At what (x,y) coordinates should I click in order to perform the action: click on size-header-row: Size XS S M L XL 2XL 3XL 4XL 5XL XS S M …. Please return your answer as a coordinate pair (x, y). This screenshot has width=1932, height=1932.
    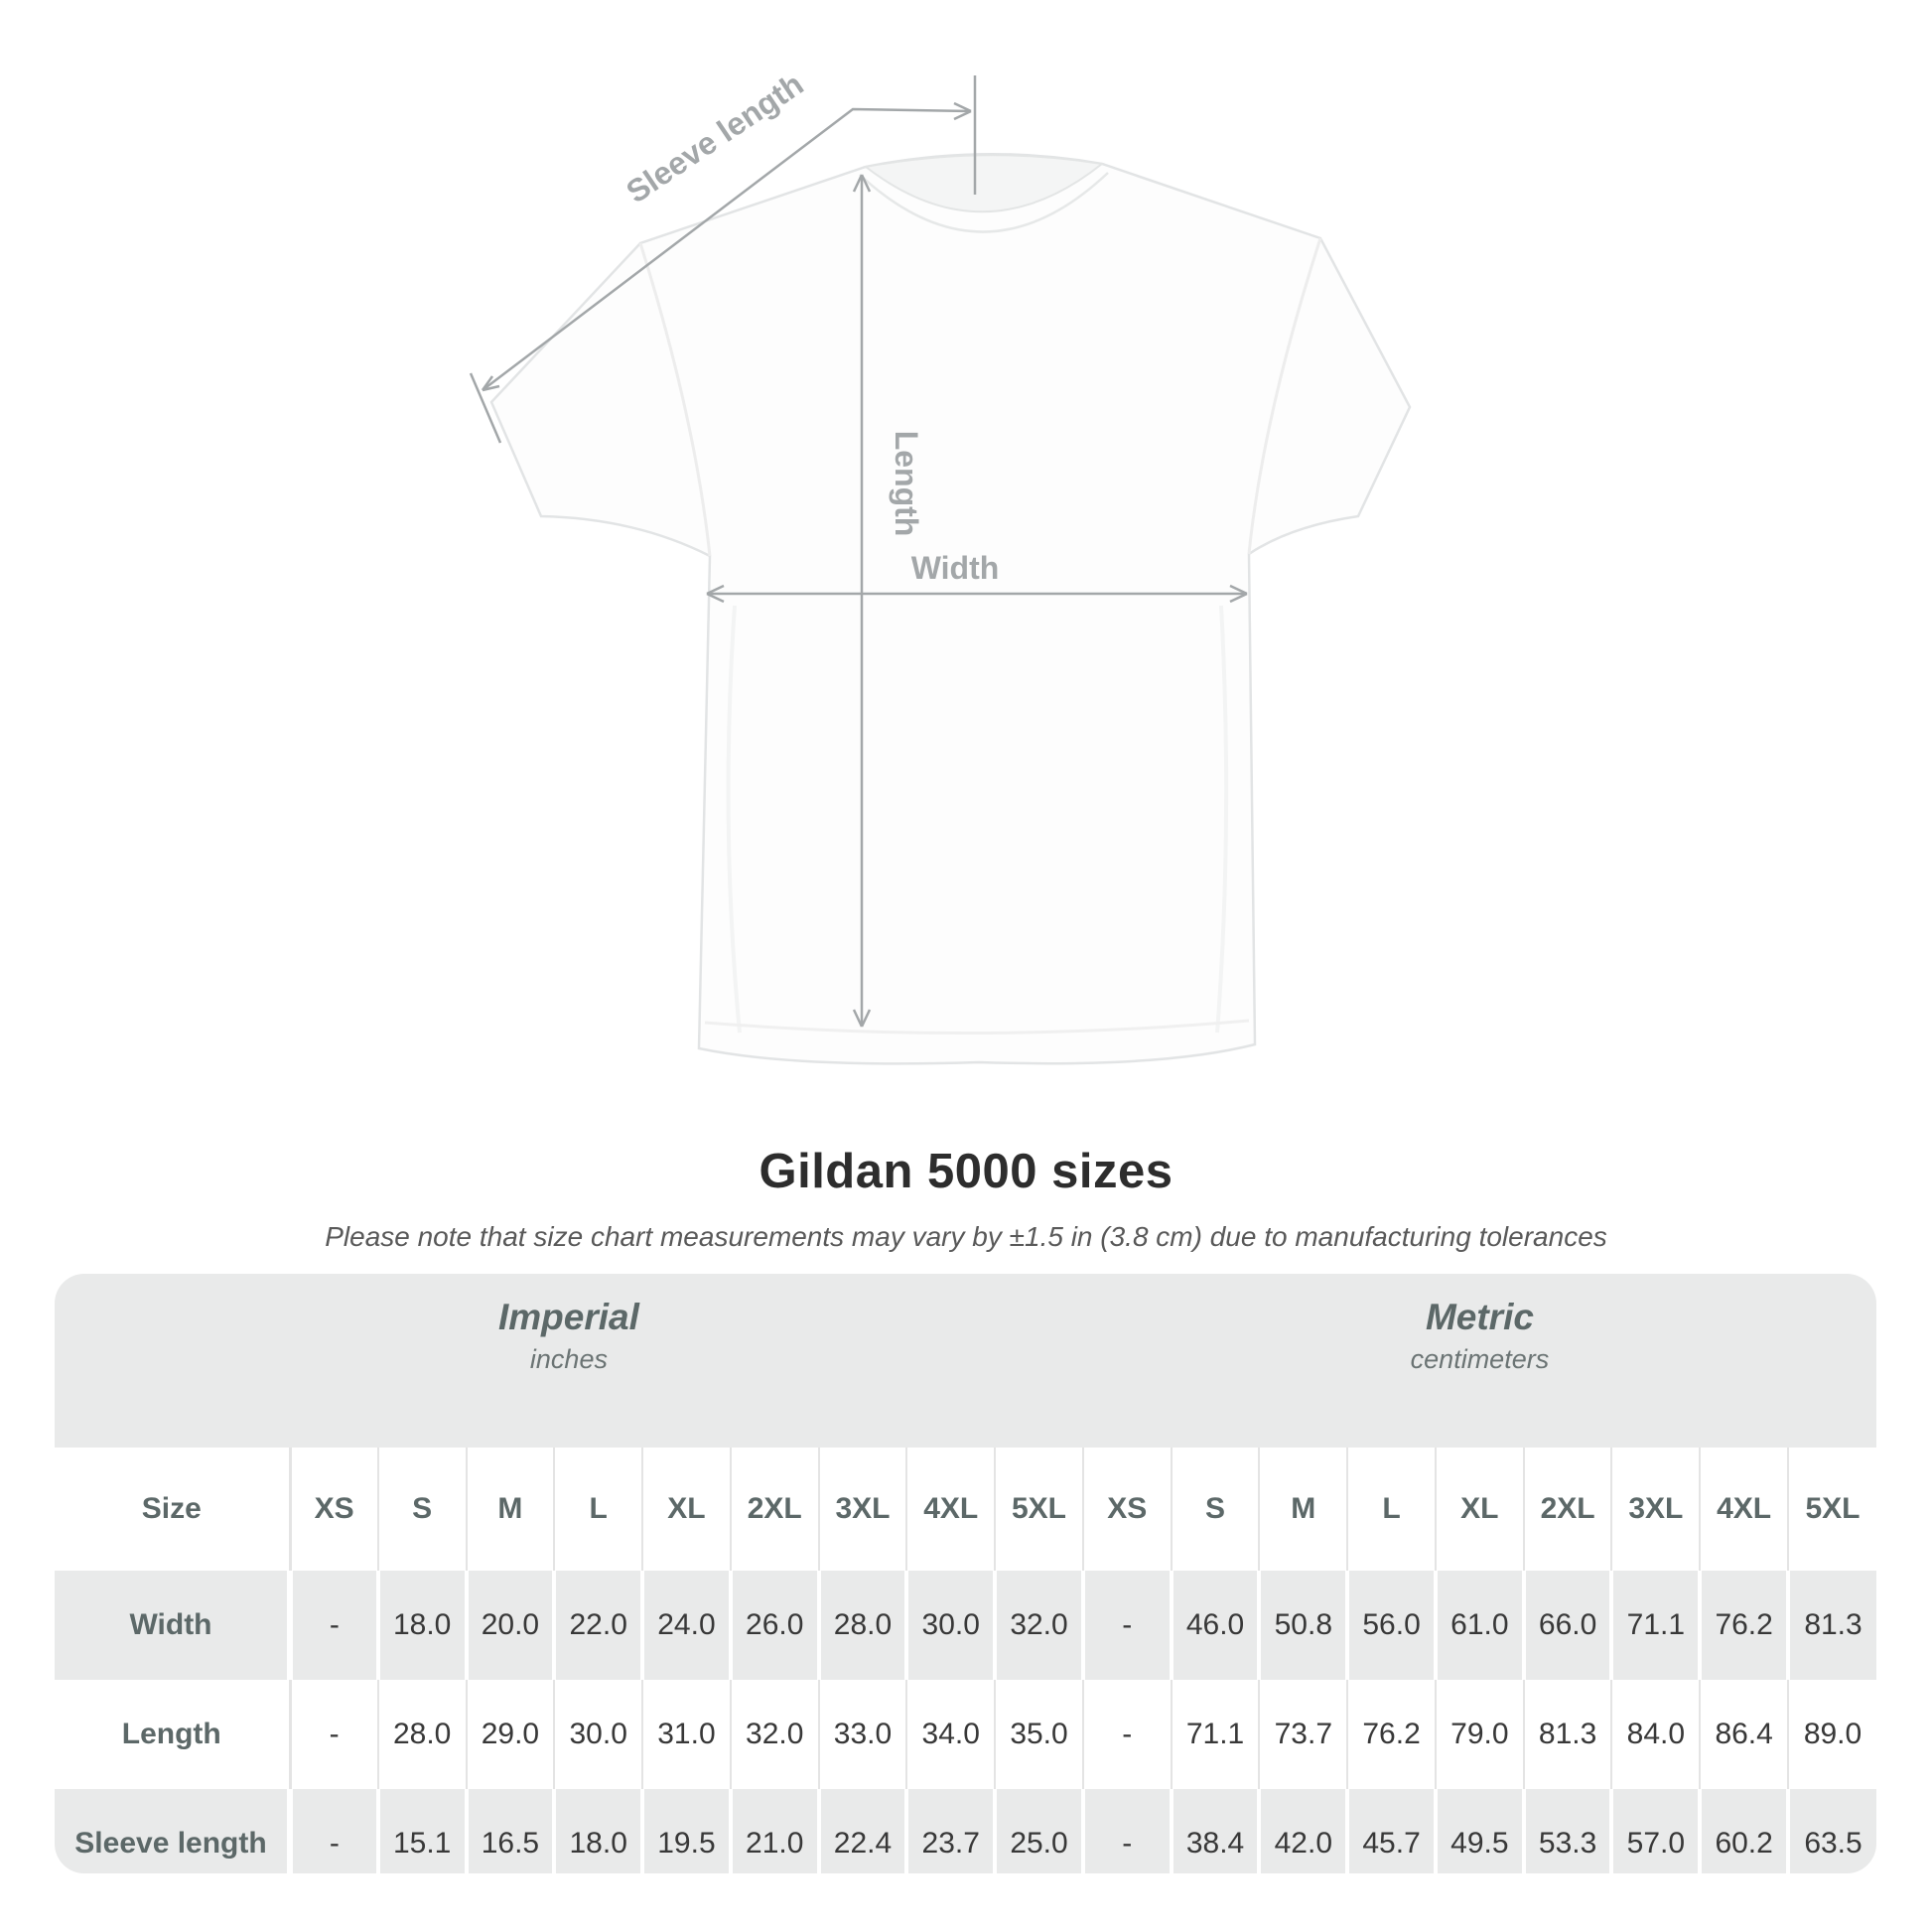
    Looking at the image, I should click on (966, 1510).